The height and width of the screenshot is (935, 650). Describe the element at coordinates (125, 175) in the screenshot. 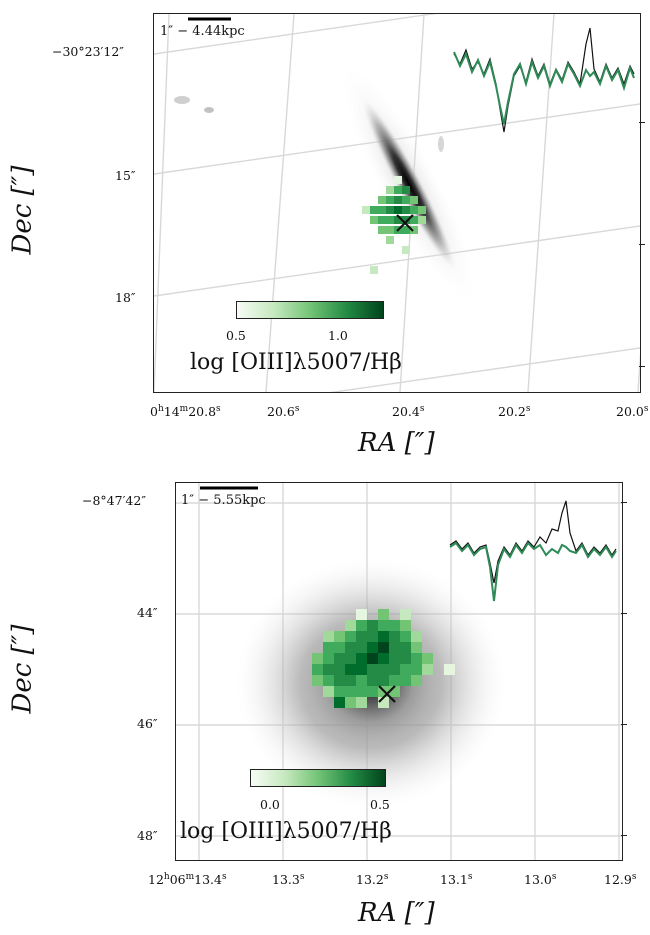

I see `dec-tick: 15″` at that location.